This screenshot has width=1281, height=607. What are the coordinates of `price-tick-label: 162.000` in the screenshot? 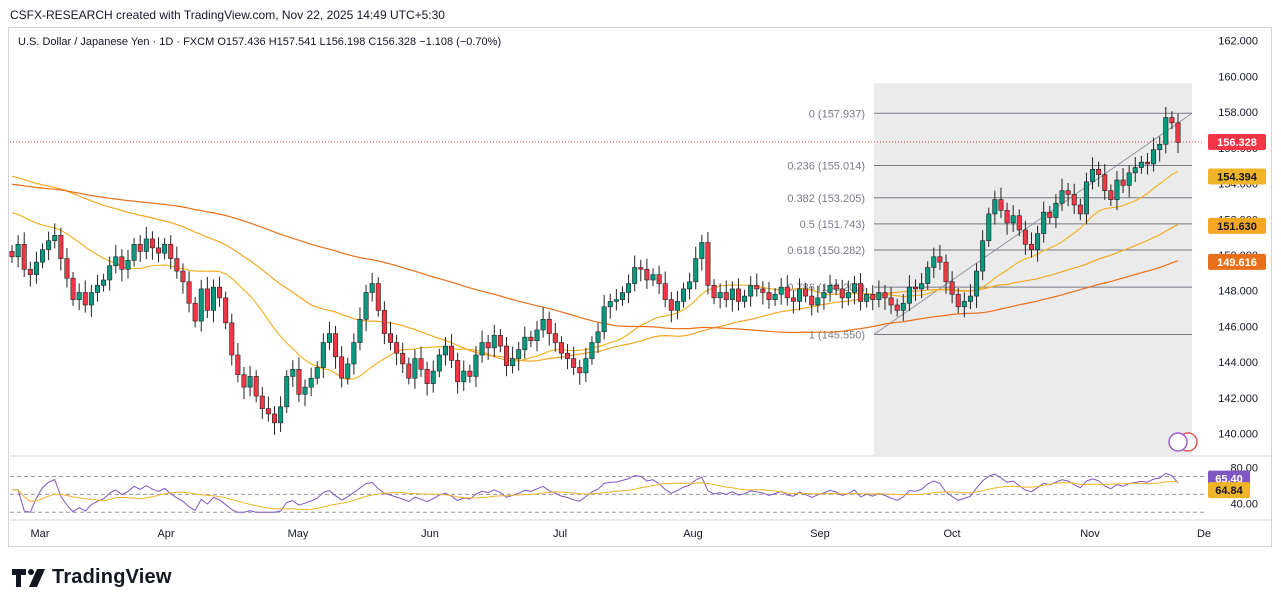 It's located at (1238, 42).